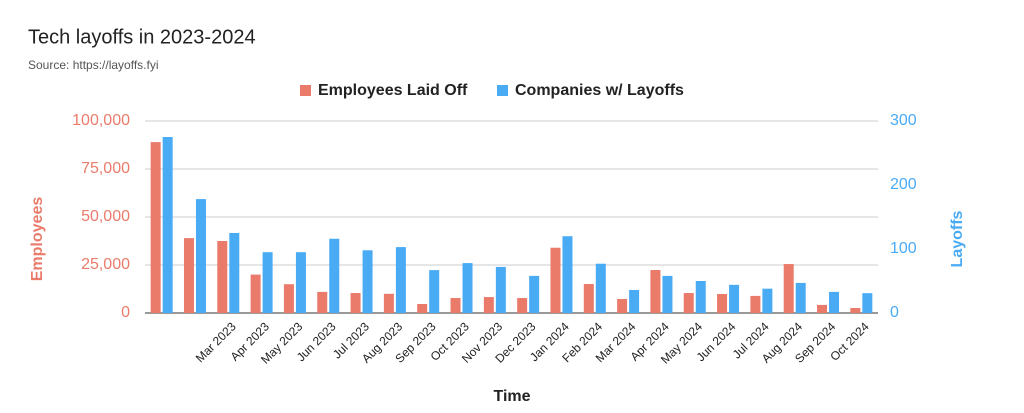 Image resolution: width=1024 pixels, height=413 pixels. Describe the element at coordinates (511, 396) in the screenshot. I see `x-axis-title: Time` at that location.